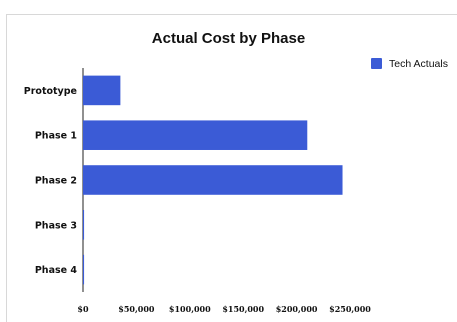  I want to click on x-tick-label: $250,000, so click(350, 309).